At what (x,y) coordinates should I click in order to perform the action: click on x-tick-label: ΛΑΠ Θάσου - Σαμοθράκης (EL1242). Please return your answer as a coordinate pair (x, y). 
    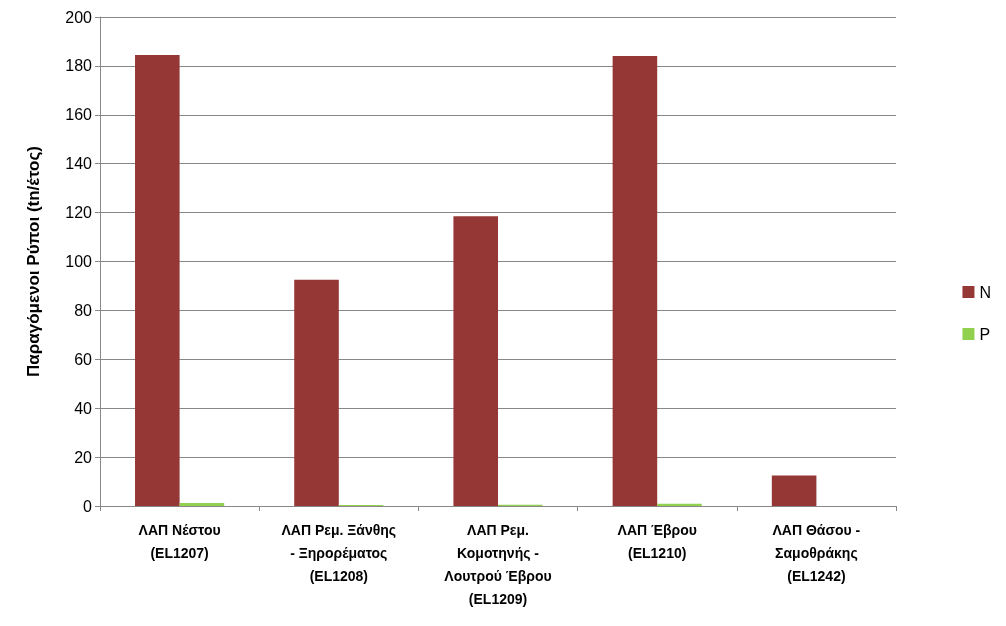
    Looking at the image, I should click on (816, 552).